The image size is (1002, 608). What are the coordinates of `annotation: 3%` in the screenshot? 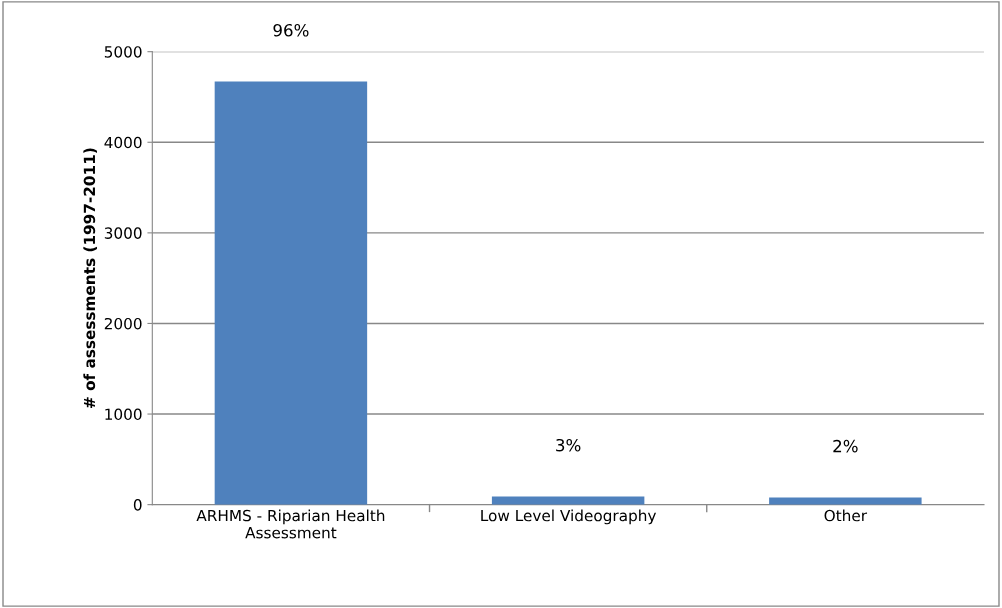 It's located at (568, 445).